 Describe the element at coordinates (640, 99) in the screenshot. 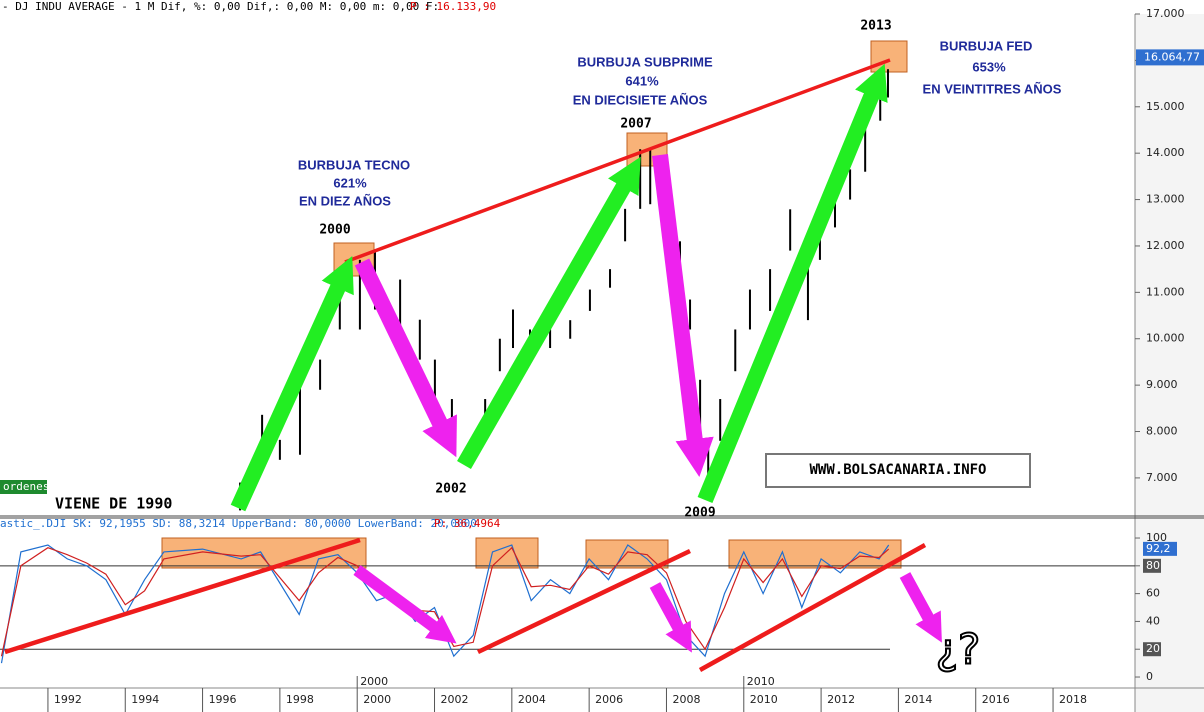

I see `annotation: EN DIECISIETE AÑOS` at that location.